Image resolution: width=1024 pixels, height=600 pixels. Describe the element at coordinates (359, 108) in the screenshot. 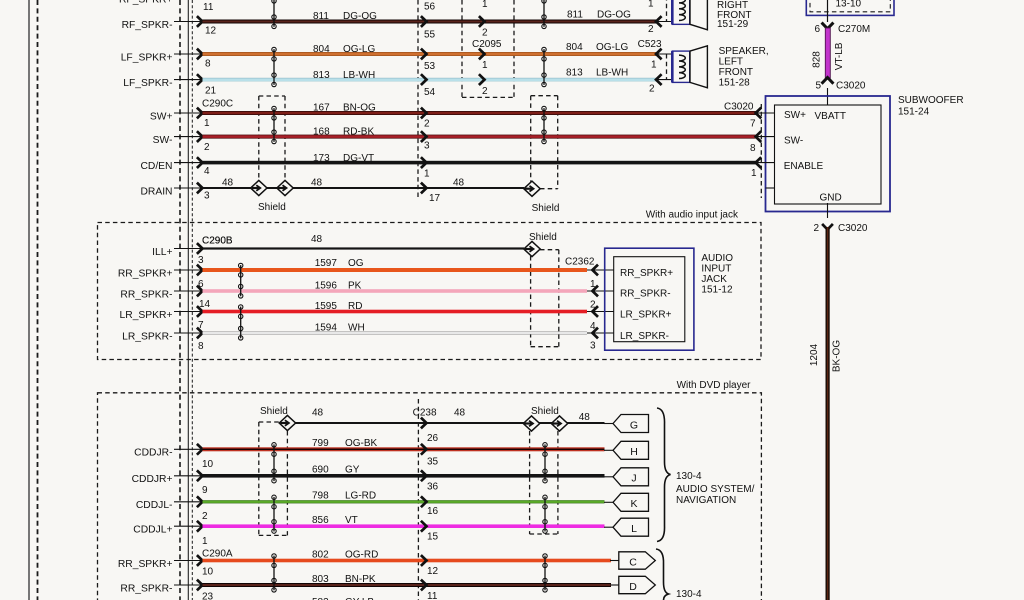

I see `svg-text: BN-OG` at that location.